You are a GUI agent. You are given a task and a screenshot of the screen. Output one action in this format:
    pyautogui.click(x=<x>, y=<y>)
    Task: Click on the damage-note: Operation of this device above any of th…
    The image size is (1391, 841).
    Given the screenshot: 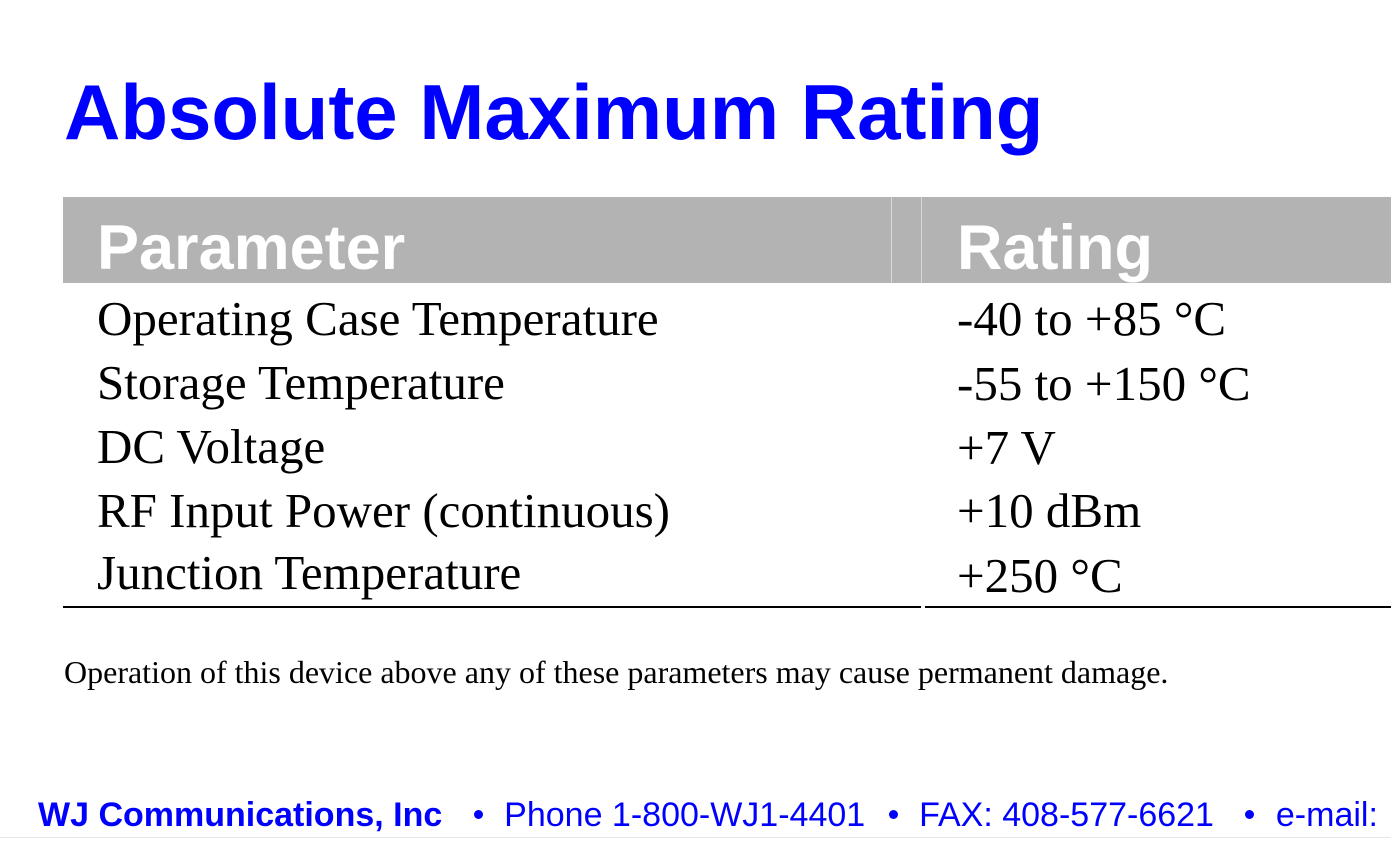 What is the action you would take?
    pyautogui.click(x=616, y=672)
    